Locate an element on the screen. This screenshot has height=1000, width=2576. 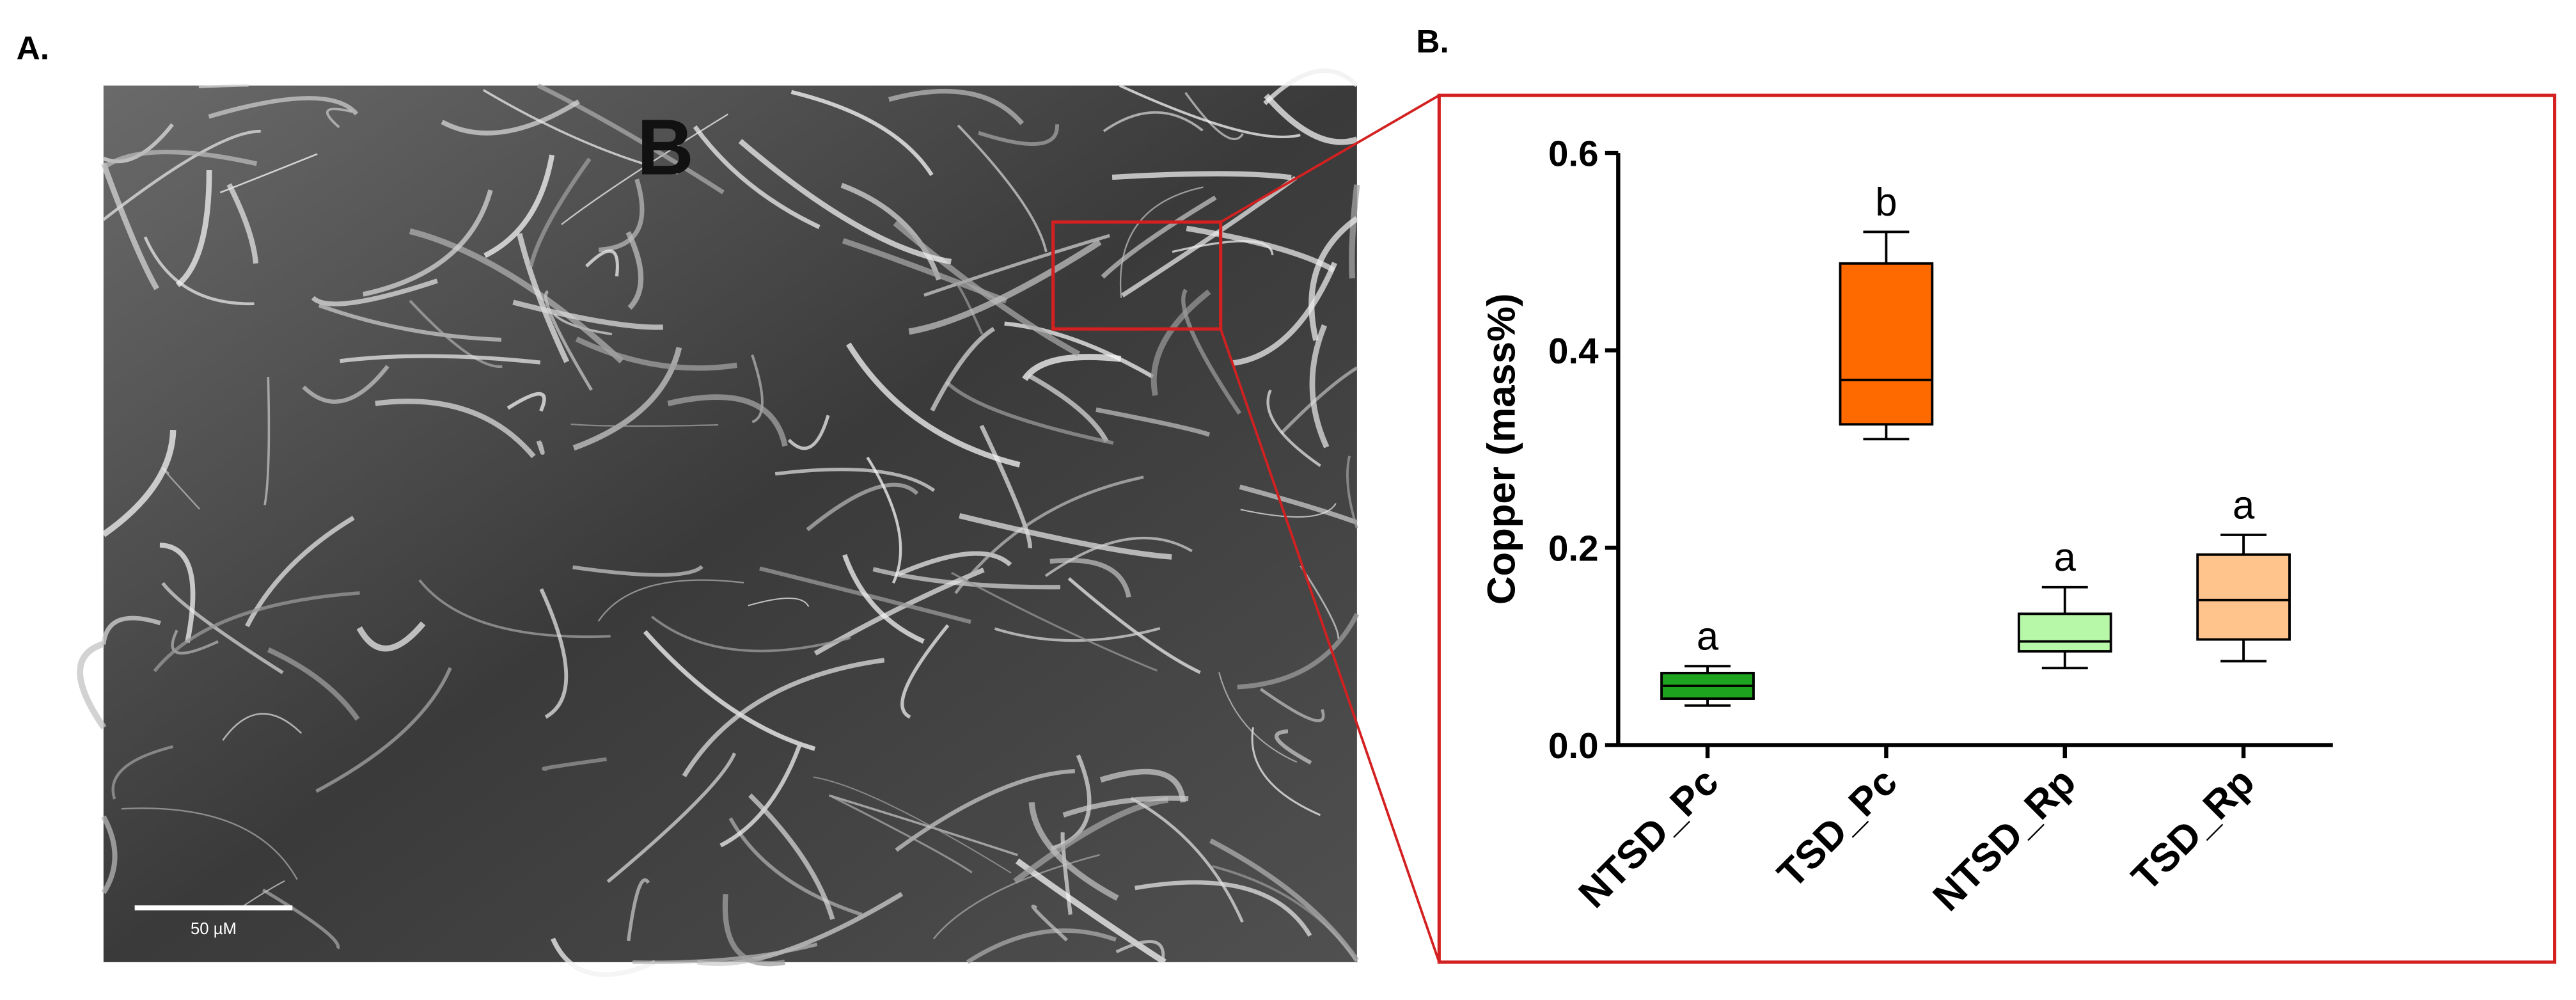
image-overlay-label: B is located at coordinates (665, 147).